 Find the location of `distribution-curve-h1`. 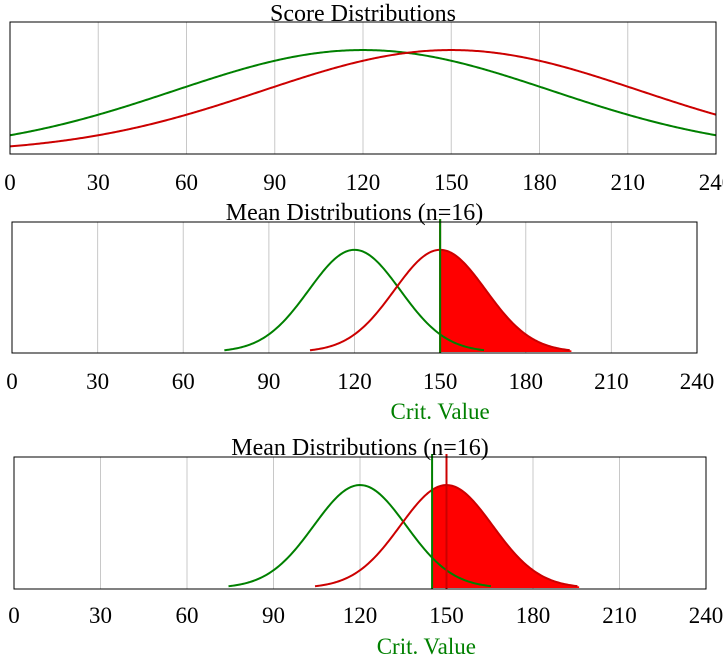

distribution-curve-h1 is located at coordinates (363, 98).